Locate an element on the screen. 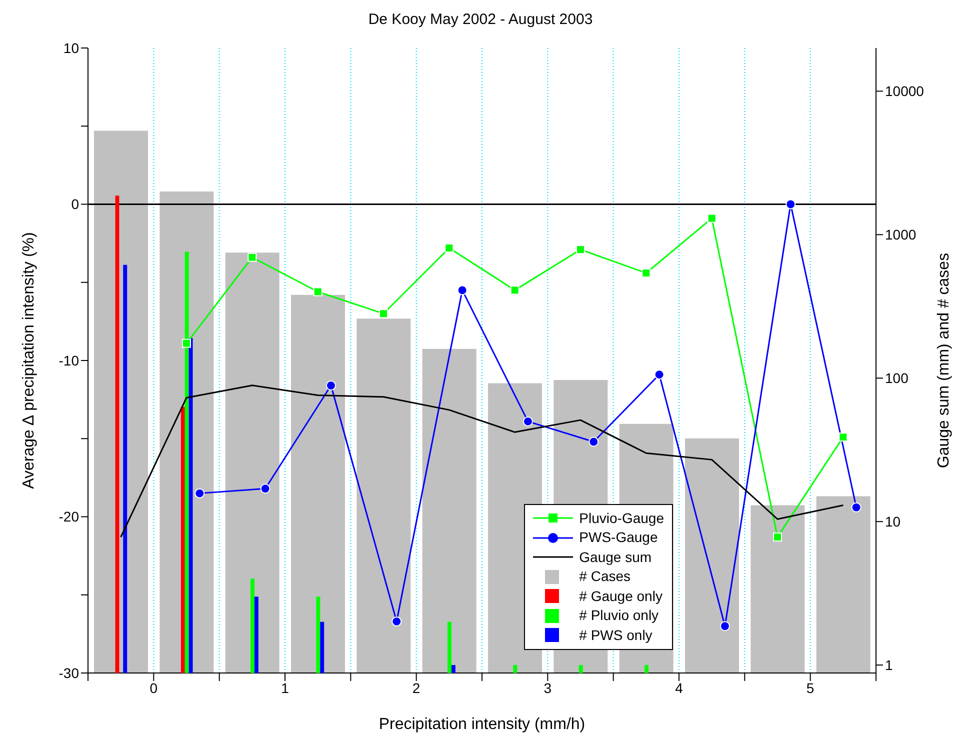  y2-tick-label: 10000 is located at coordinates (904, 91).